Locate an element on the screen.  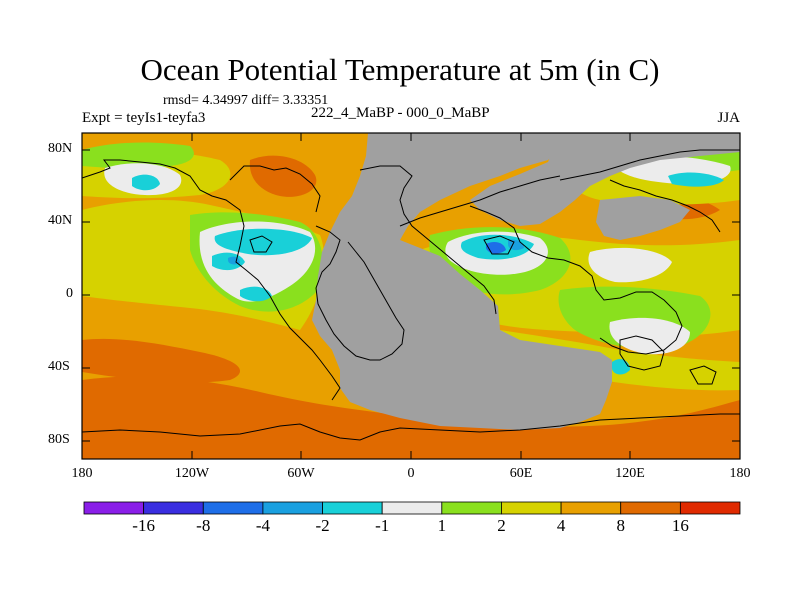
x-tick-60w: 60W is located at coordinates (301, 473).